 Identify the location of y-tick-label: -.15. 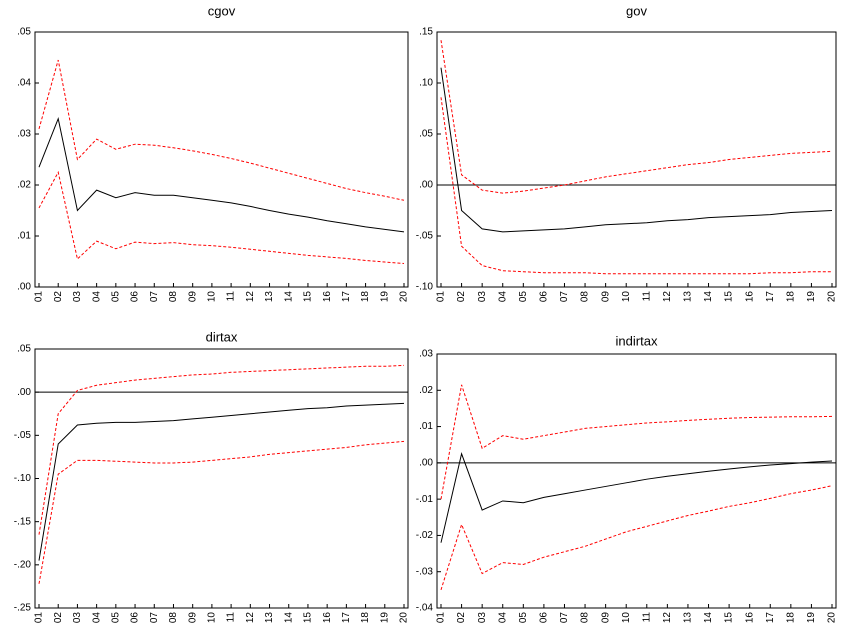
(23, 521).